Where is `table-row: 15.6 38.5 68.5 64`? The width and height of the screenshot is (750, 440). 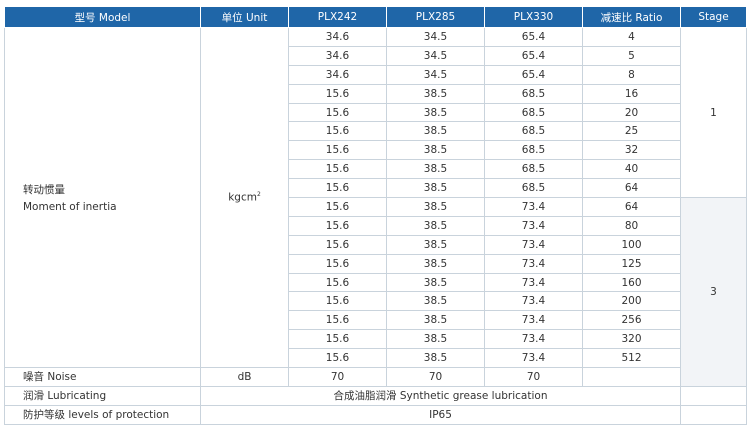
table-row: 15.6 38.5 68.5 64 is located at coordinates (376, 188).